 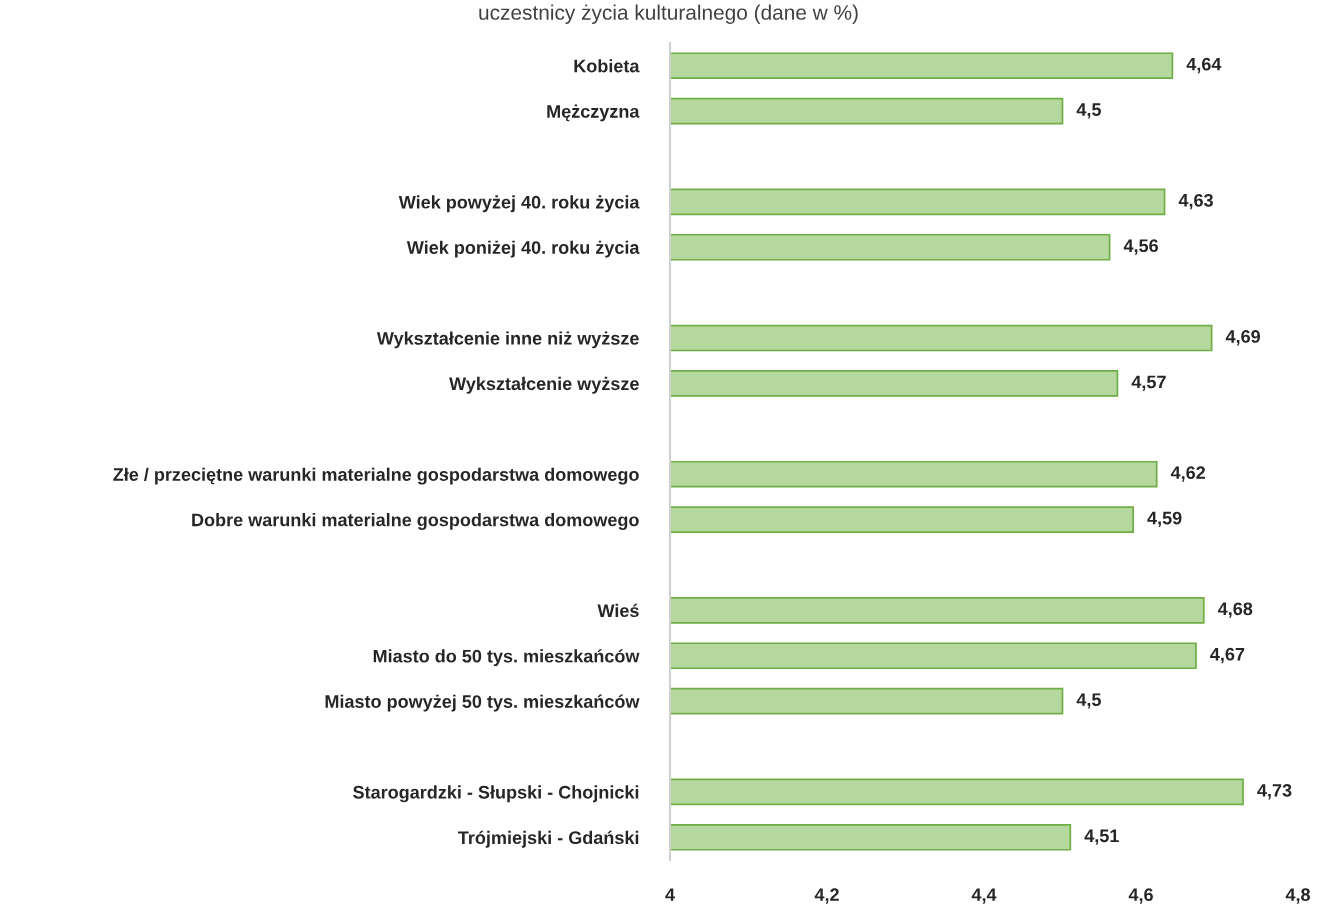 What do you see at coordinates (1195, 201) in the screenshot?
I see `data-label: 4,63` at bounding box center [1195, 201].